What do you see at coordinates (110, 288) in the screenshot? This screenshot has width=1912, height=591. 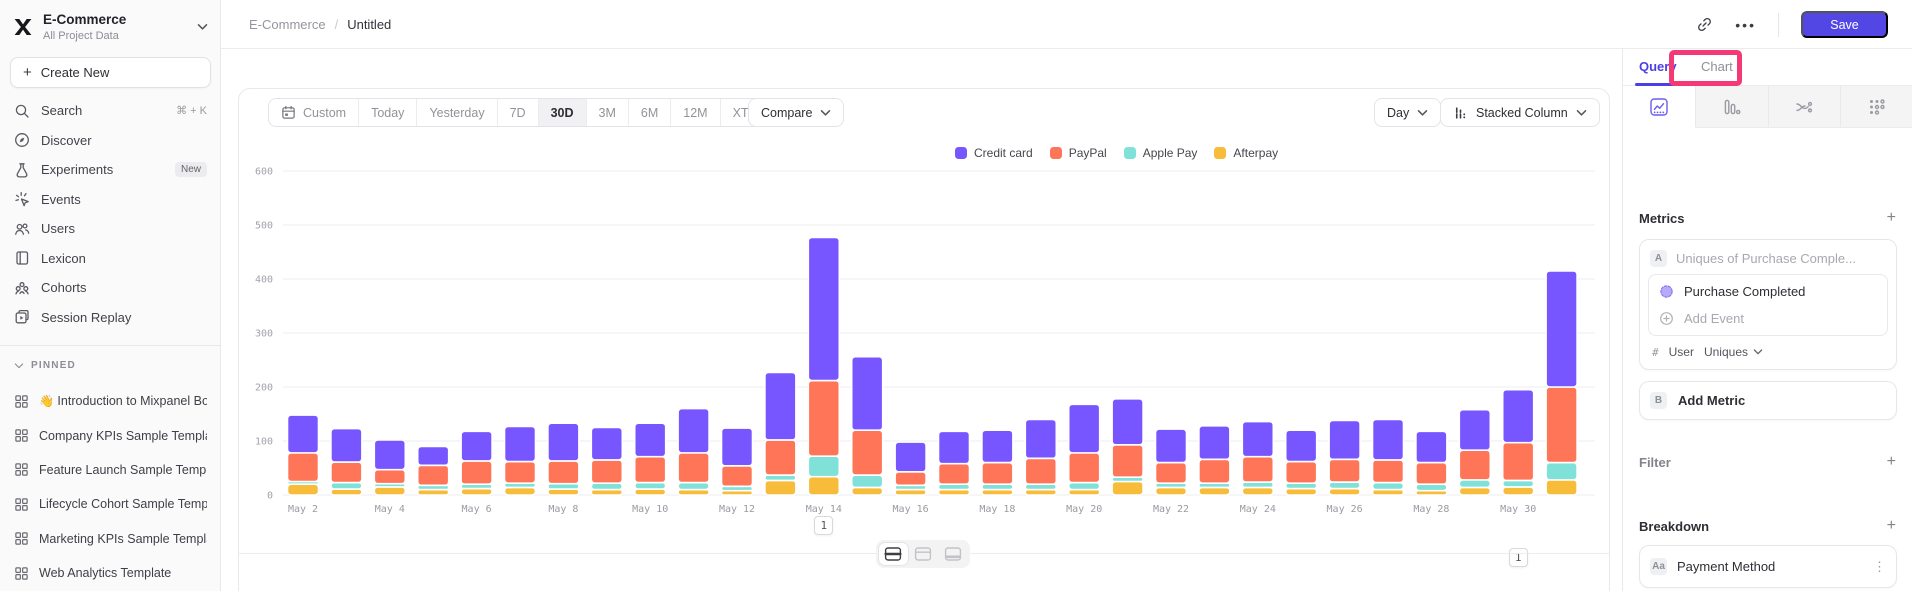 I see `sidebar-item-cohorts: Cohorts` at bounding box center [110, 288].